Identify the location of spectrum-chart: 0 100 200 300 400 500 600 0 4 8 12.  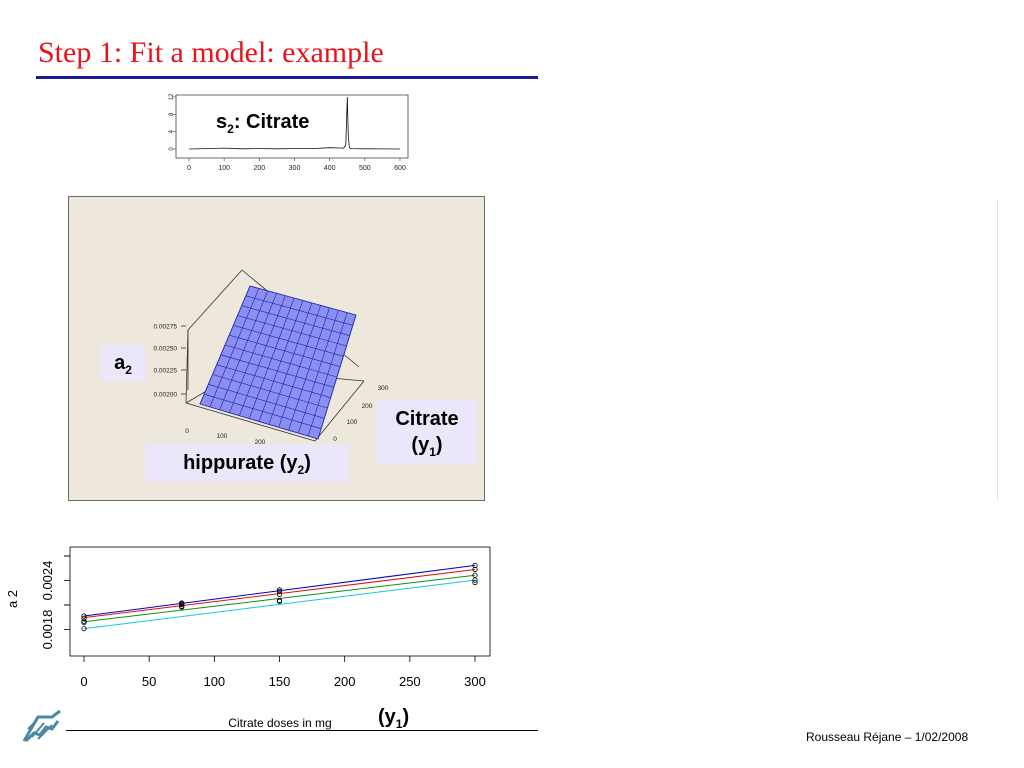
(289, 132).